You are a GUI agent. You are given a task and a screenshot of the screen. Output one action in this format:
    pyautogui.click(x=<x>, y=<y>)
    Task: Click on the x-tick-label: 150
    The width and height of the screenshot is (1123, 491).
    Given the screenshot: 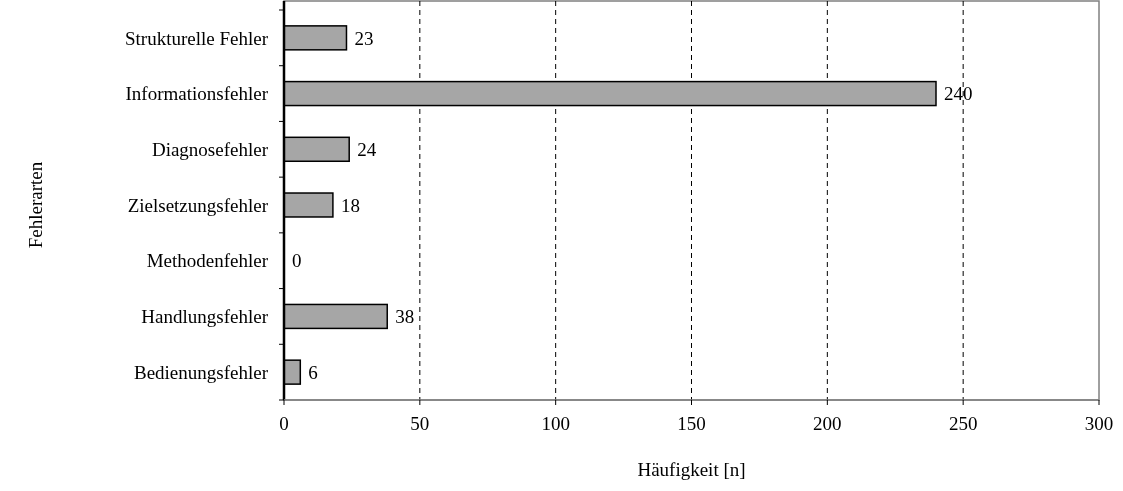 What is the action you would take?
    pyautogui.click(x=691, y=423)
    